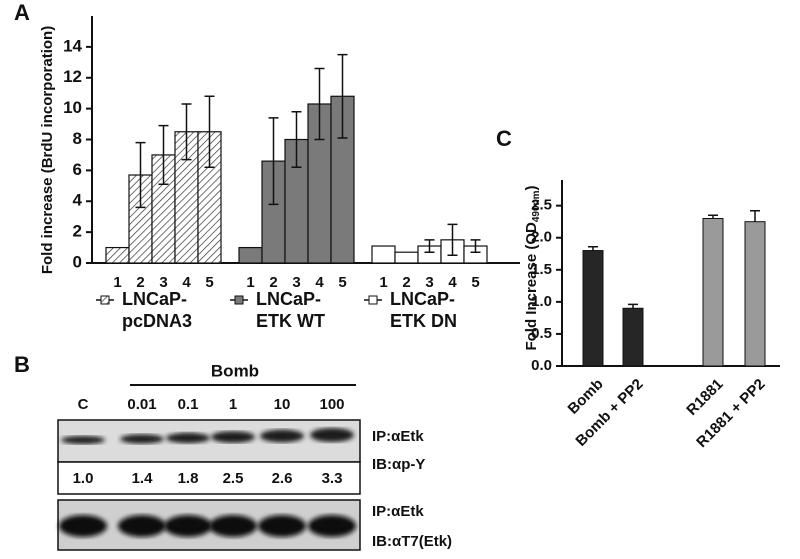  What do you see at coordinates (188, 478) in the screenshot?
I see `quant-value: 1.8` at bounding box center [188, 478].